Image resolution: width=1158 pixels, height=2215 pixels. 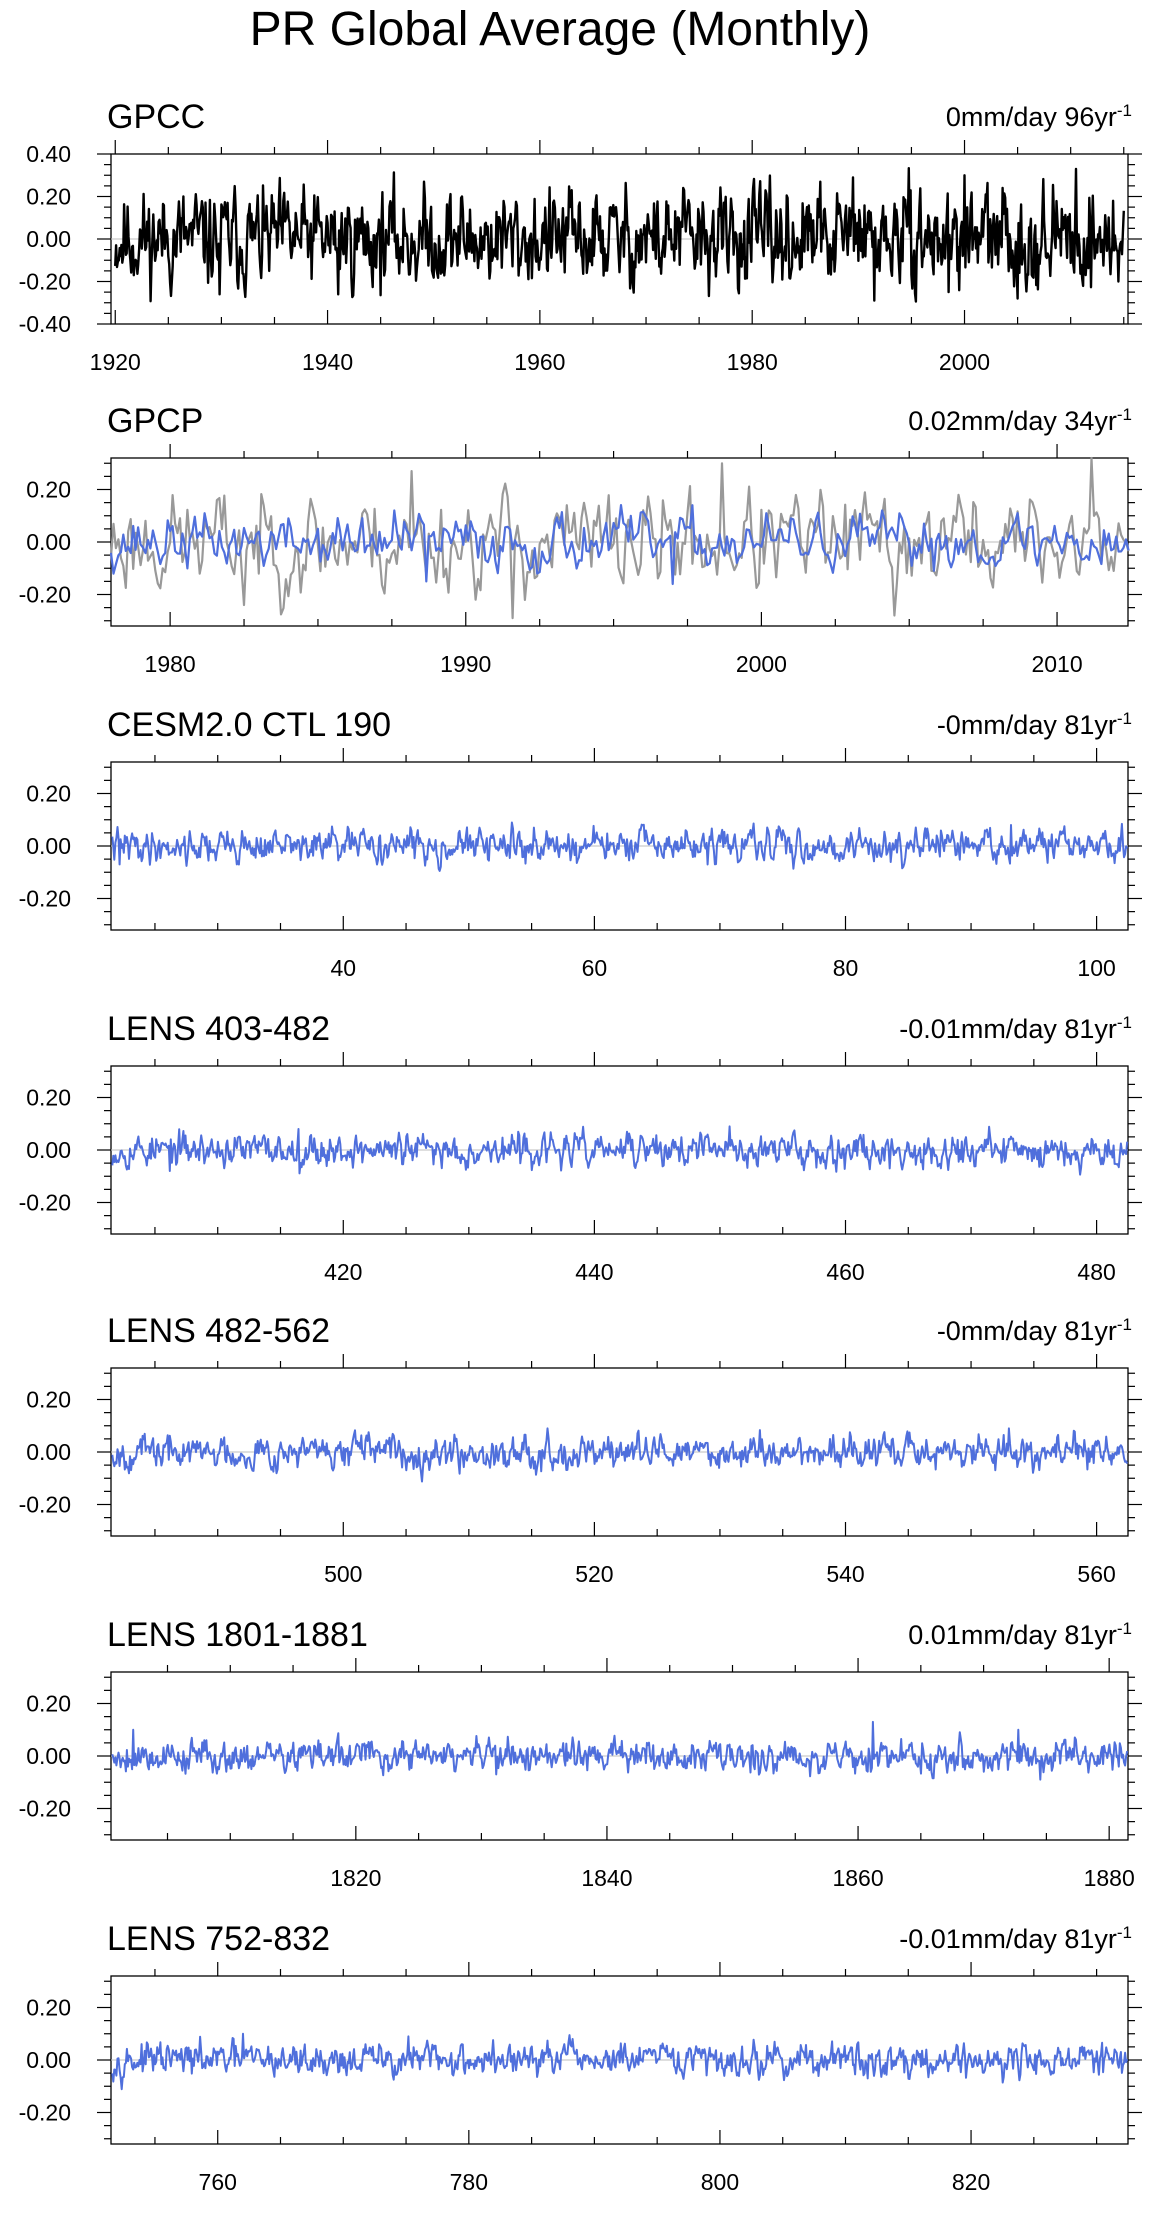 What do you see at coordinates (1031, 117) in the screenshot?
I see `trend-value: 0mm/day 96yr` at bounding box center [1031, 117].